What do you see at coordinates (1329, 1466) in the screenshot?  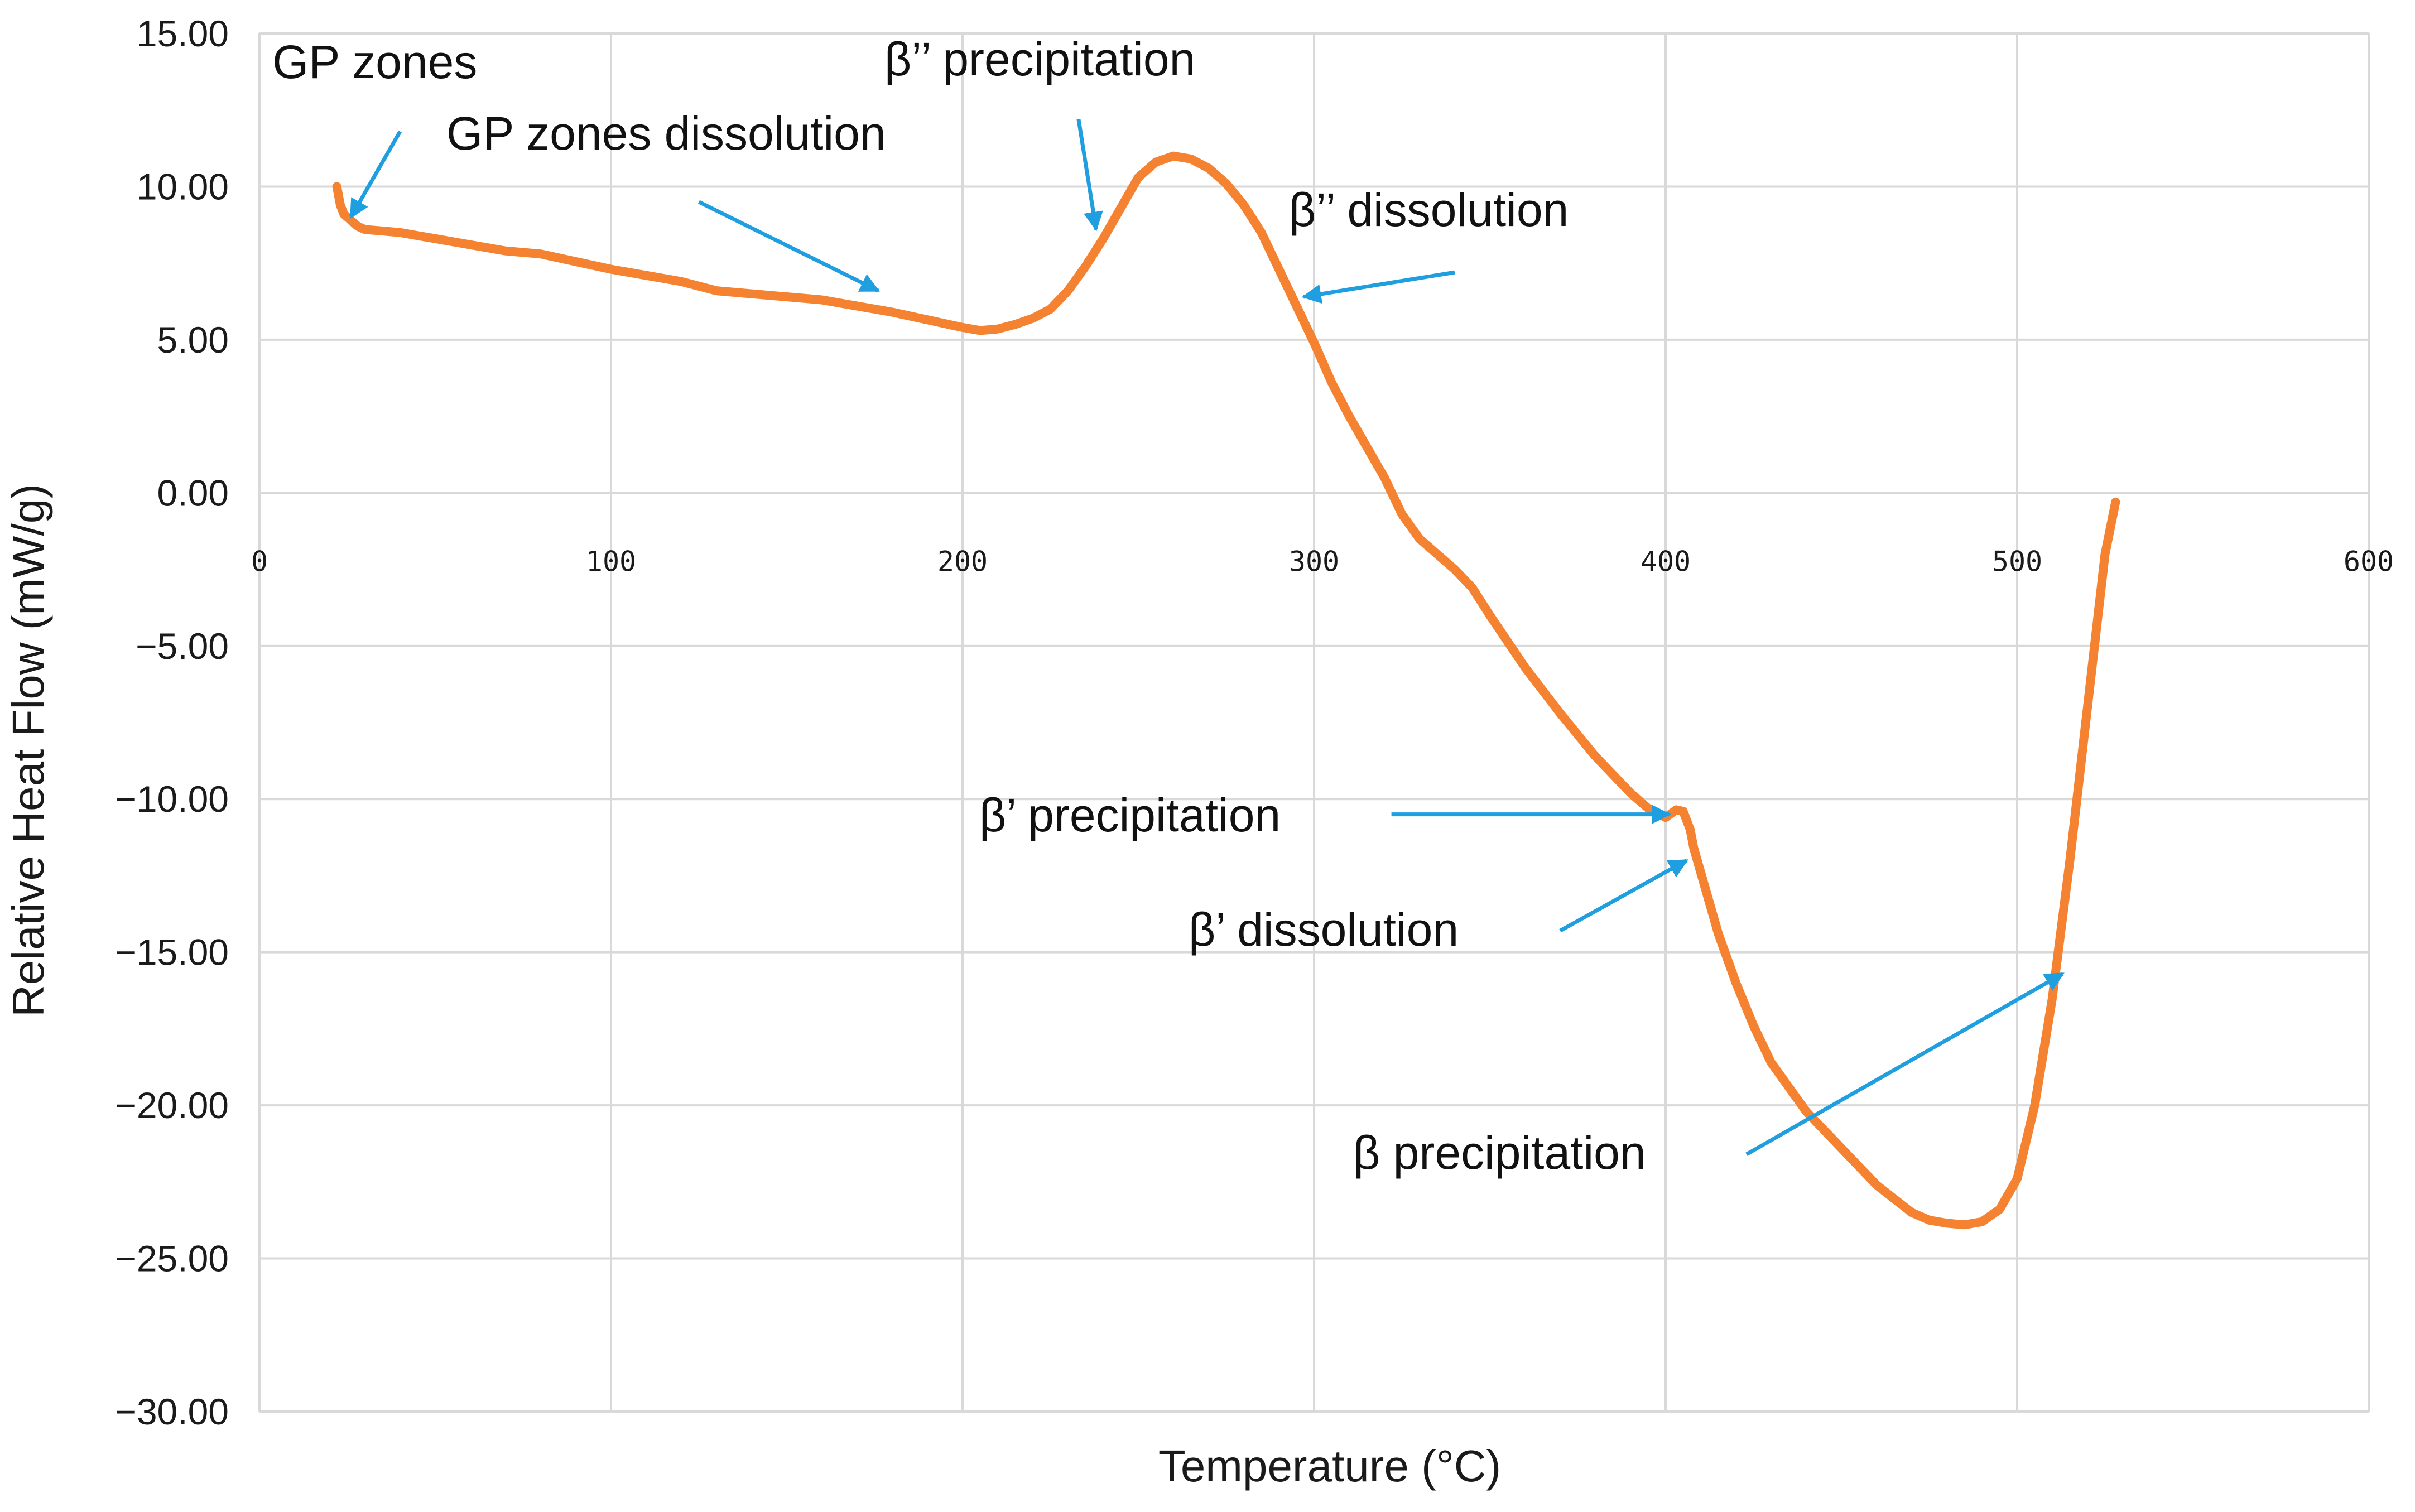 I see `x-axis-label: Temperature (°C)` at bounding box center [1329, 1466].